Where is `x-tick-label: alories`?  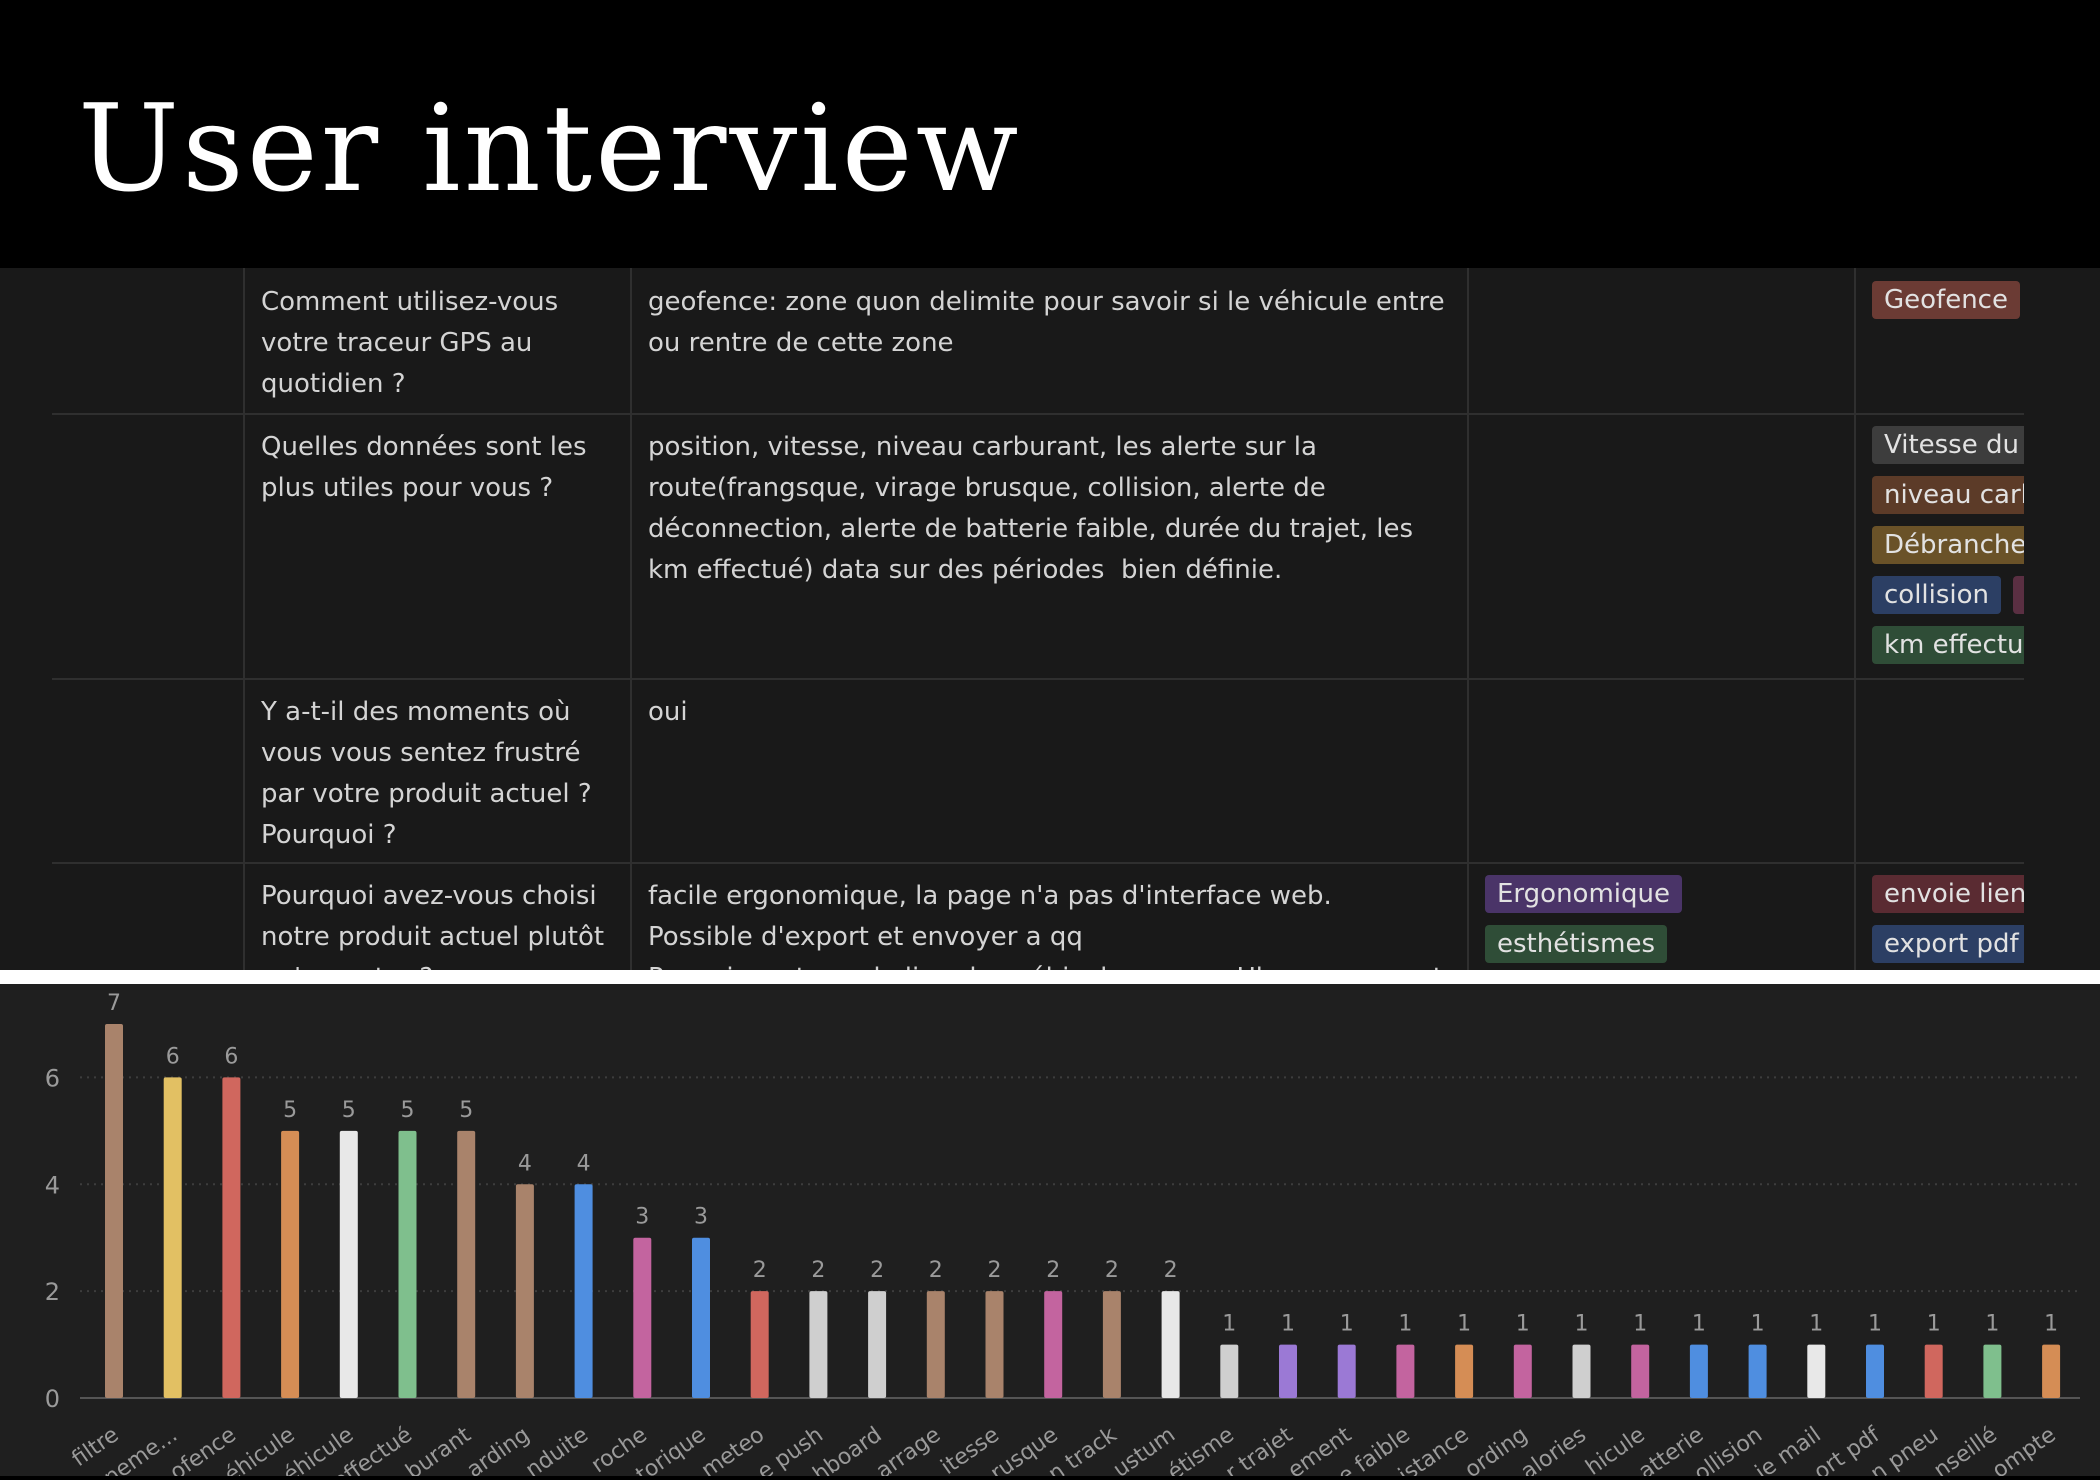 x-tick-label: alories is located at coordinates (1554, 1449).